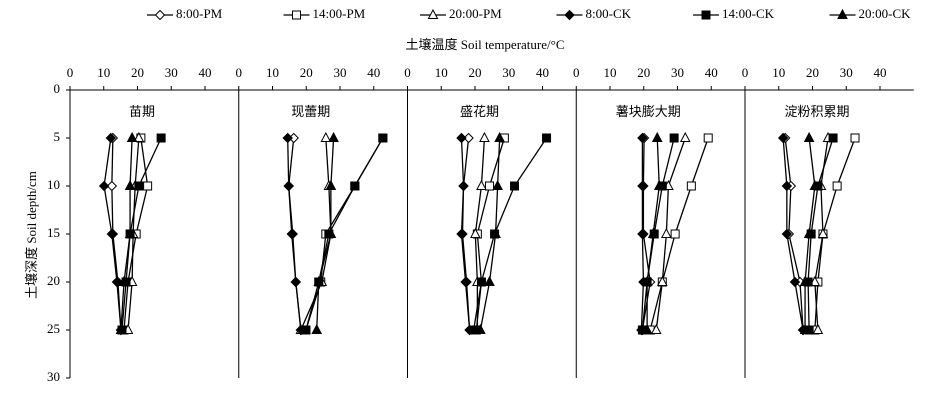 The width and height of the screenshot is (925, 407). Describe the element at coordinates (142, 111) in the screenshot. I see `panel-title: 苗期` at that location.